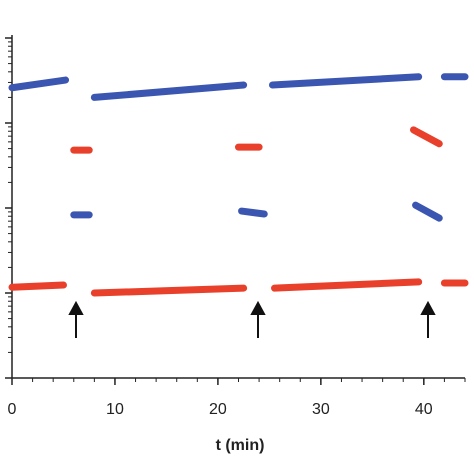 The image size is (474, 474). Describe the element at coordinates (115, 409) in the screenshot. I see `x-tick-label: 10` at that location.